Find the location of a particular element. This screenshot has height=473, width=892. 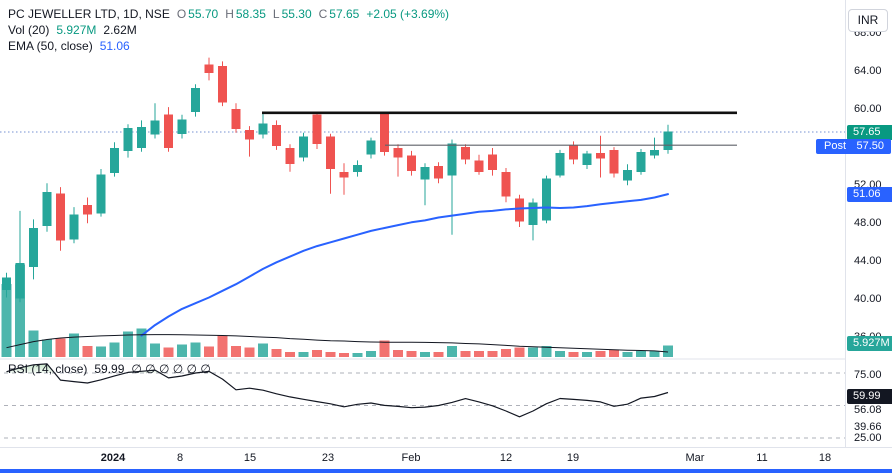

volume-indicator-label: Vol (20) is located at coordinates (29, 30).